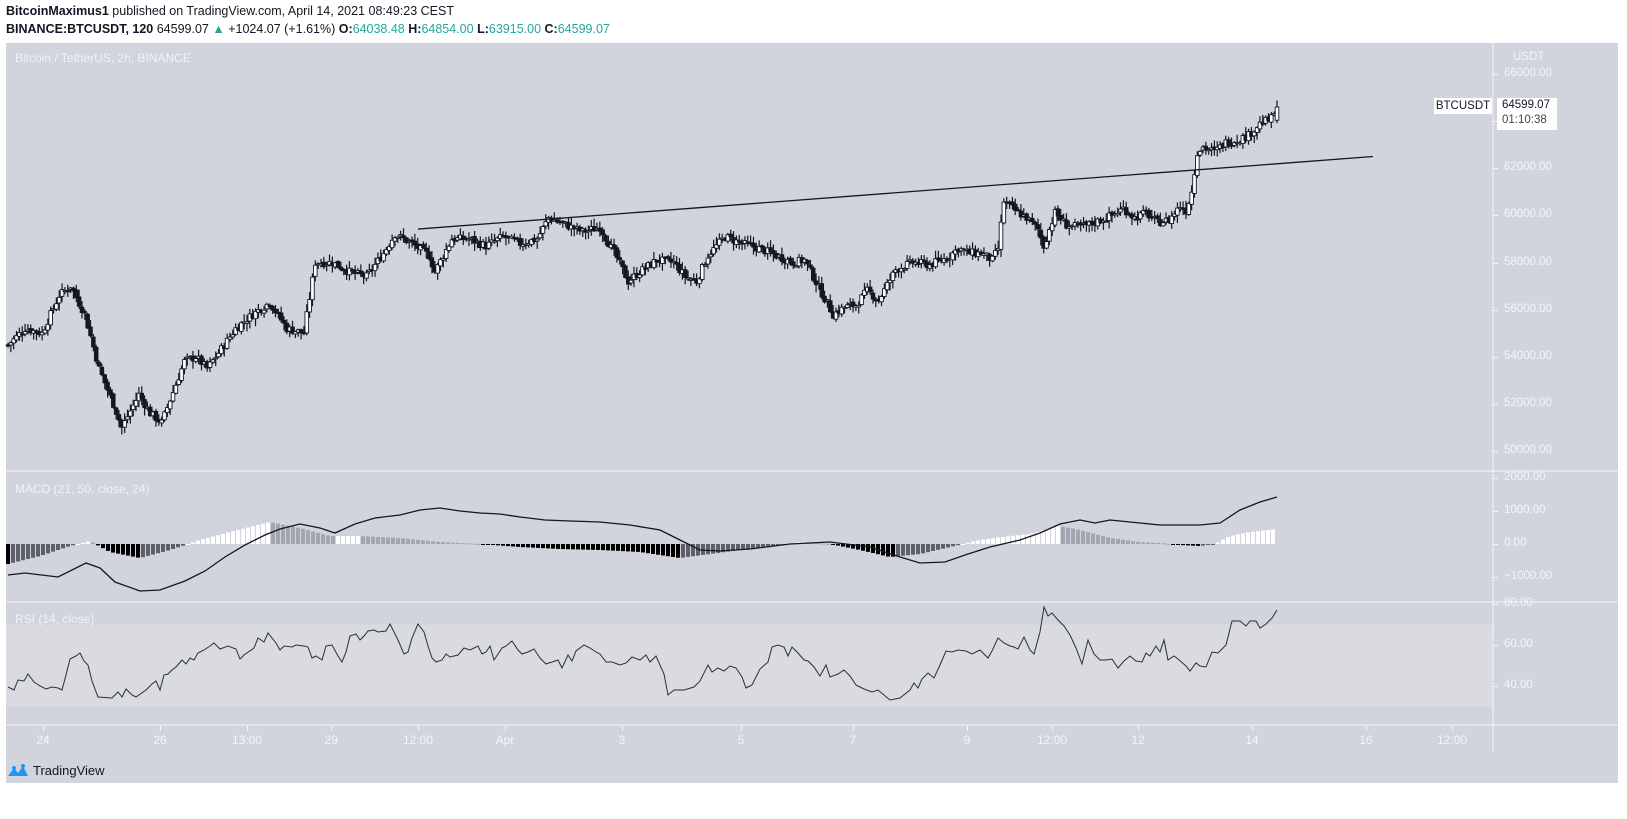 The width and height of the screenshot is (1627, 819). What do you see at coordinates (55, 619) in the screenshot?
I see `rsi-pane-title: RSI (14, close)` at bounding box center [55, 619].